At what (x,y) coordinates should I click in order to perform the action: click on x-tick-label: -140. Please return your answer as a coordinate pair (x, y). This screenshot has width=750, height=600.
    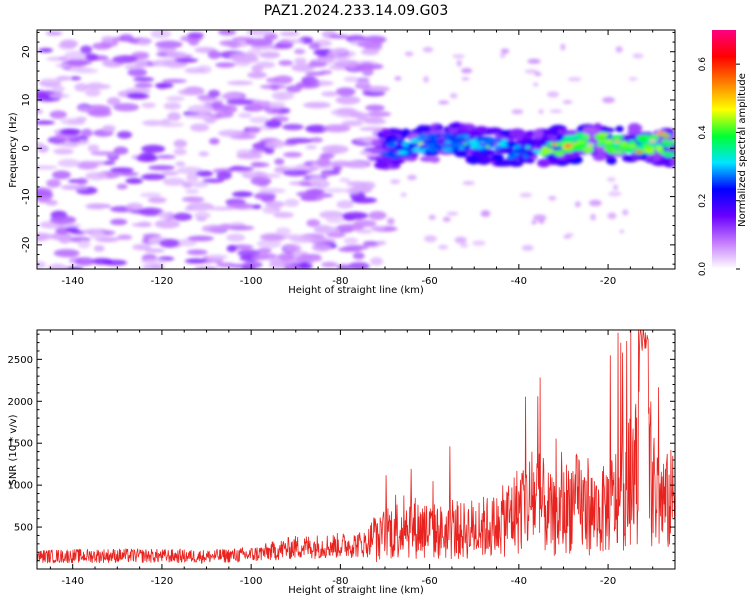
    Looking at the image, I should click on (72, 281).